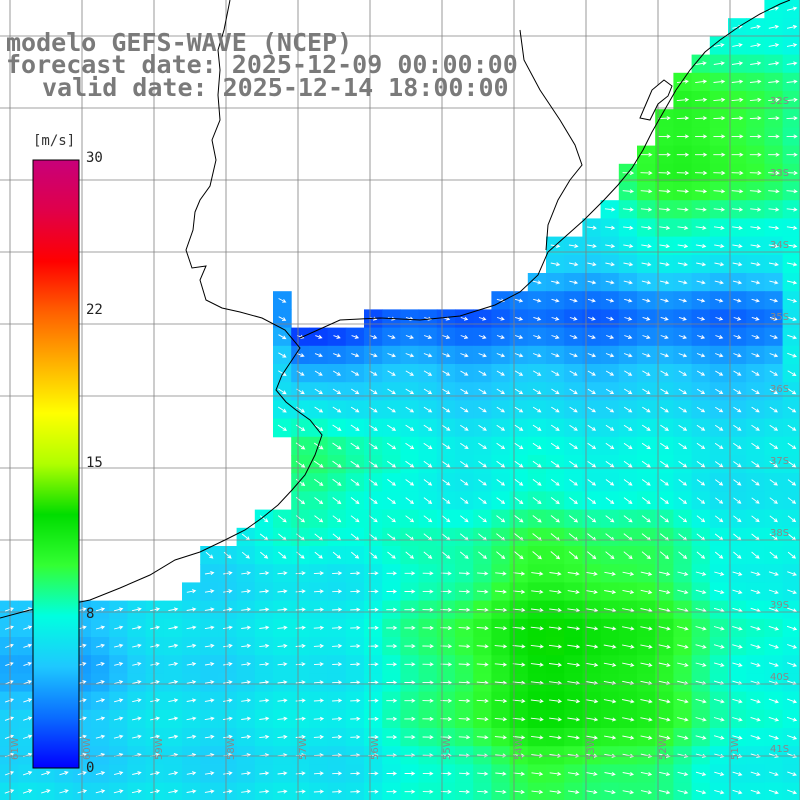  What do you see at coordinates (447, 748) in the screenshot?
I see `longitude-label: 55W` at bounding box center [447, 748].